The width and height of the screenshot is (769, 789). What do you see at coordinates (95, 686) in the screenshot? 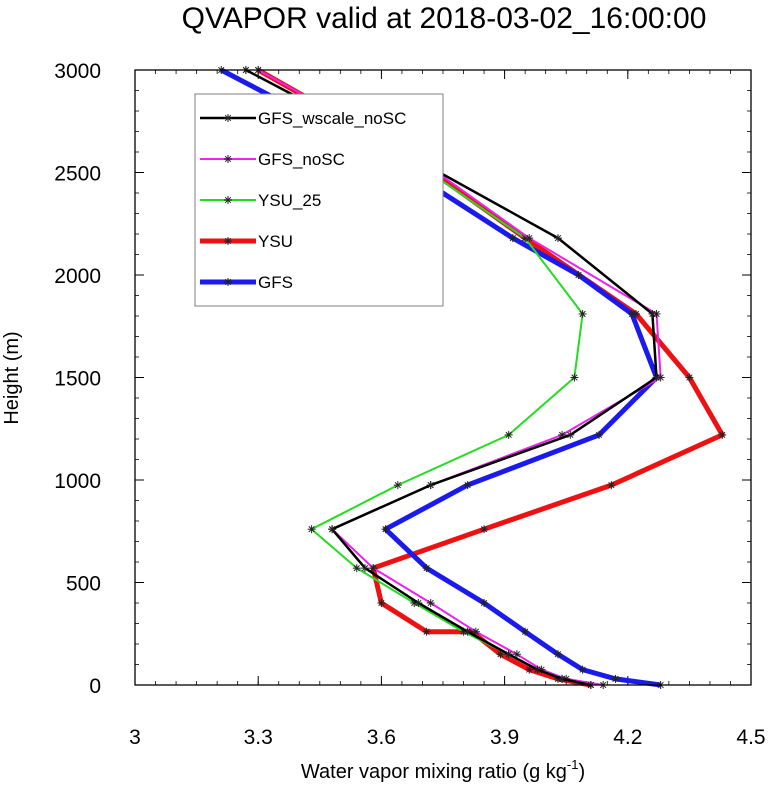
I see `y-tick-label: 0` at bounding box center [95, 686].